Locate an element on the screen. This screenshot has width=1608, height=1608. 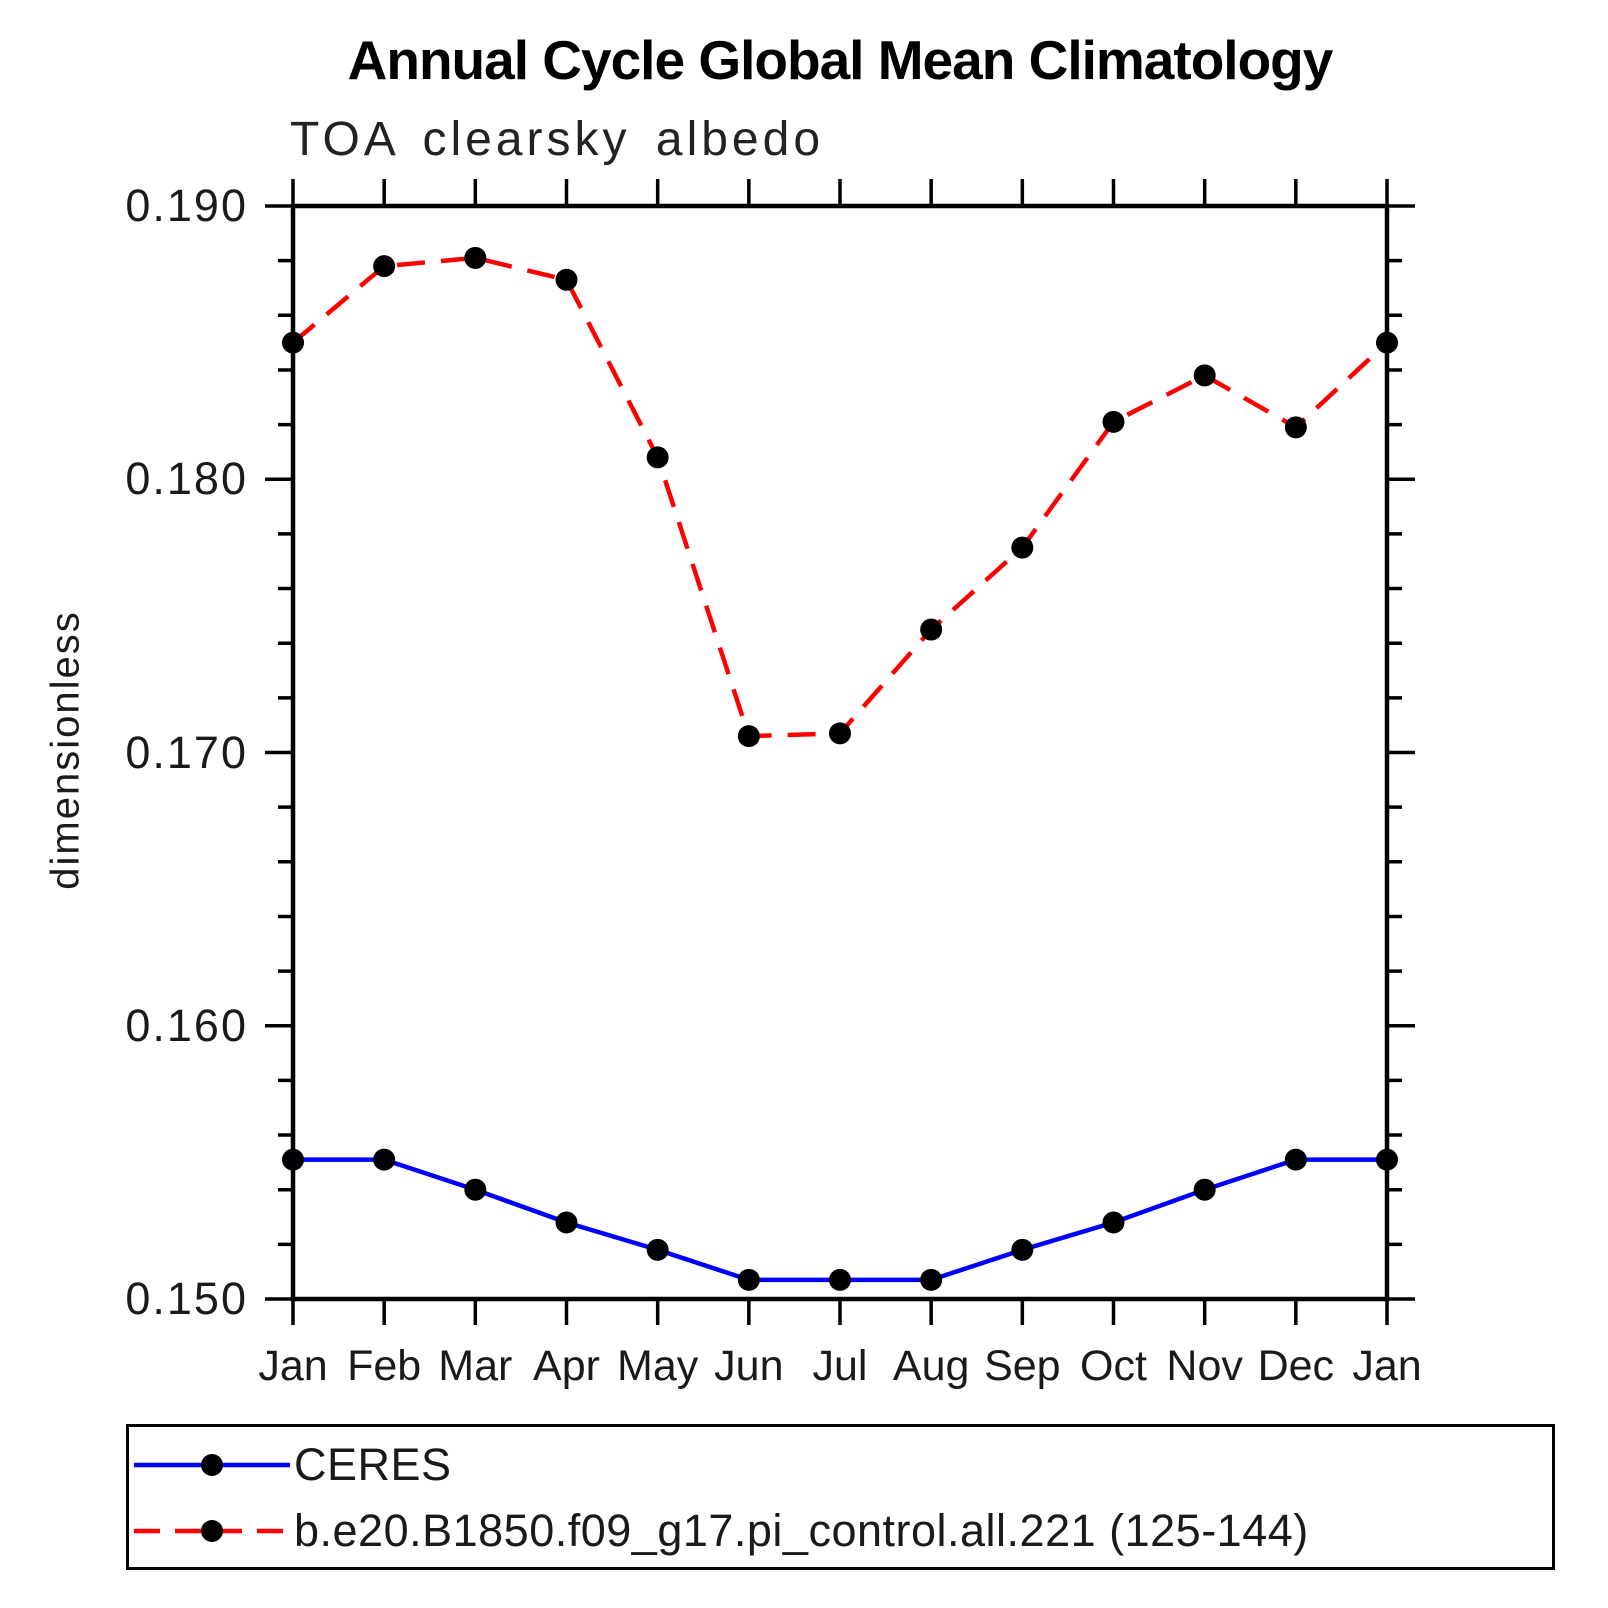
x-tick-label: Feb is located at coordinates (384, 1366).